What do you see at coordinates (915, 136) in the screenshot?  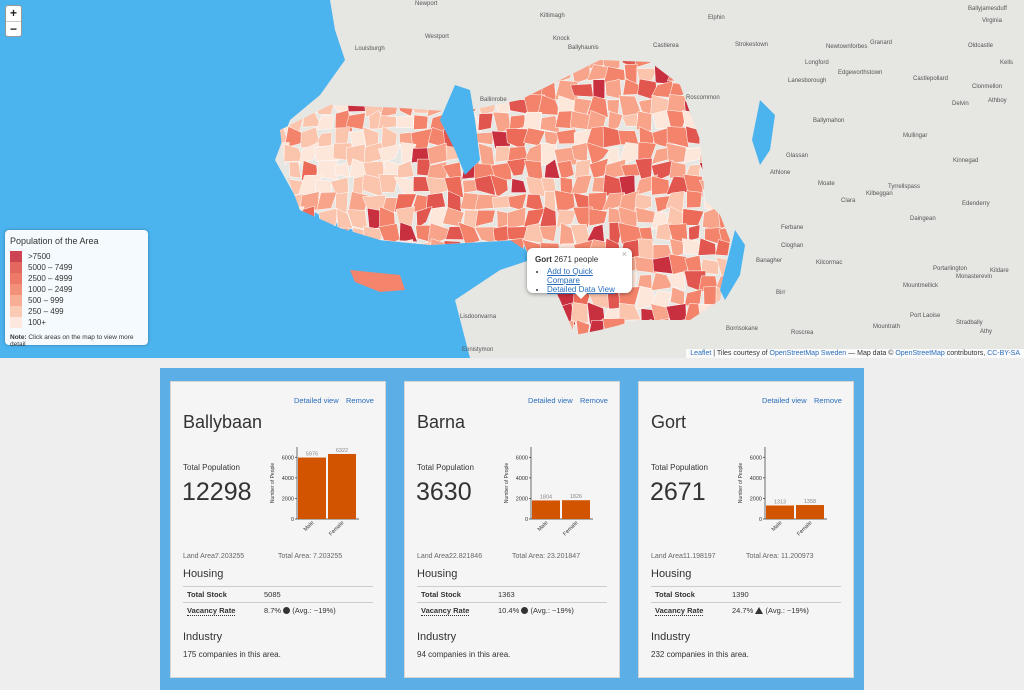 I see `place-label: Mullingar` at bounding box center [915, 136].